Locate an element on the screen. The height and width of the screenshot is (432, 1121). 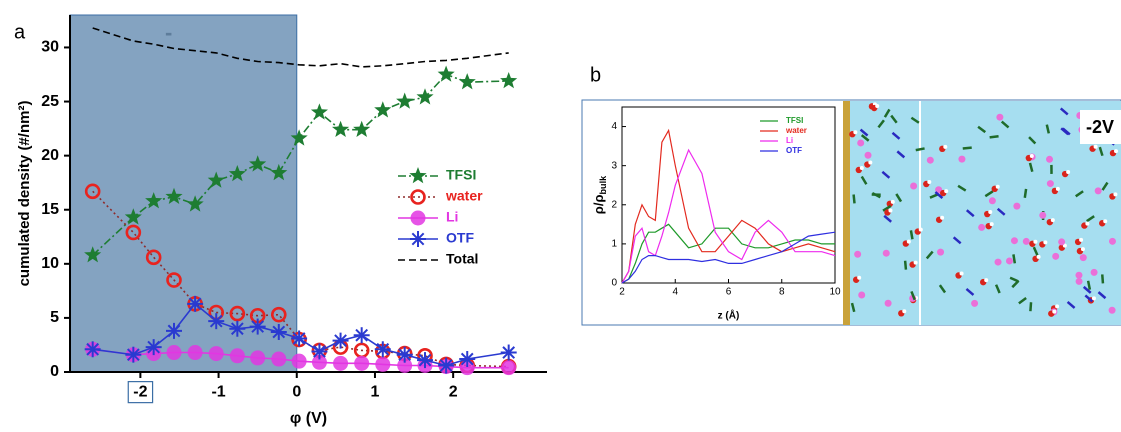
x-tick-label: 10 is located at coordinates (835, 292).